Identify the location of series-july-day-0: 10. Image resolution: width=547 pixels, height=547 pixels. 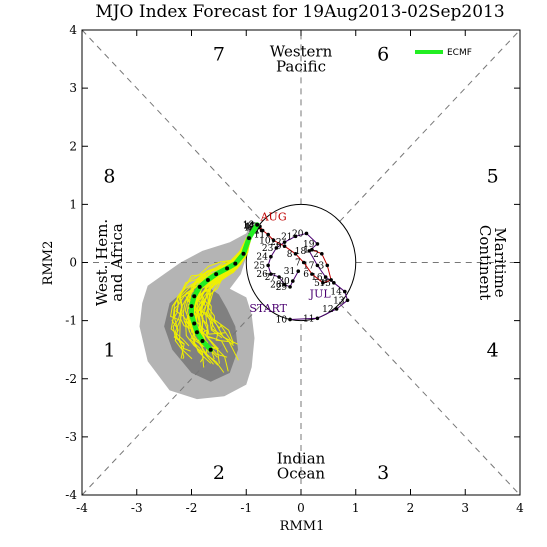
(282, 320).